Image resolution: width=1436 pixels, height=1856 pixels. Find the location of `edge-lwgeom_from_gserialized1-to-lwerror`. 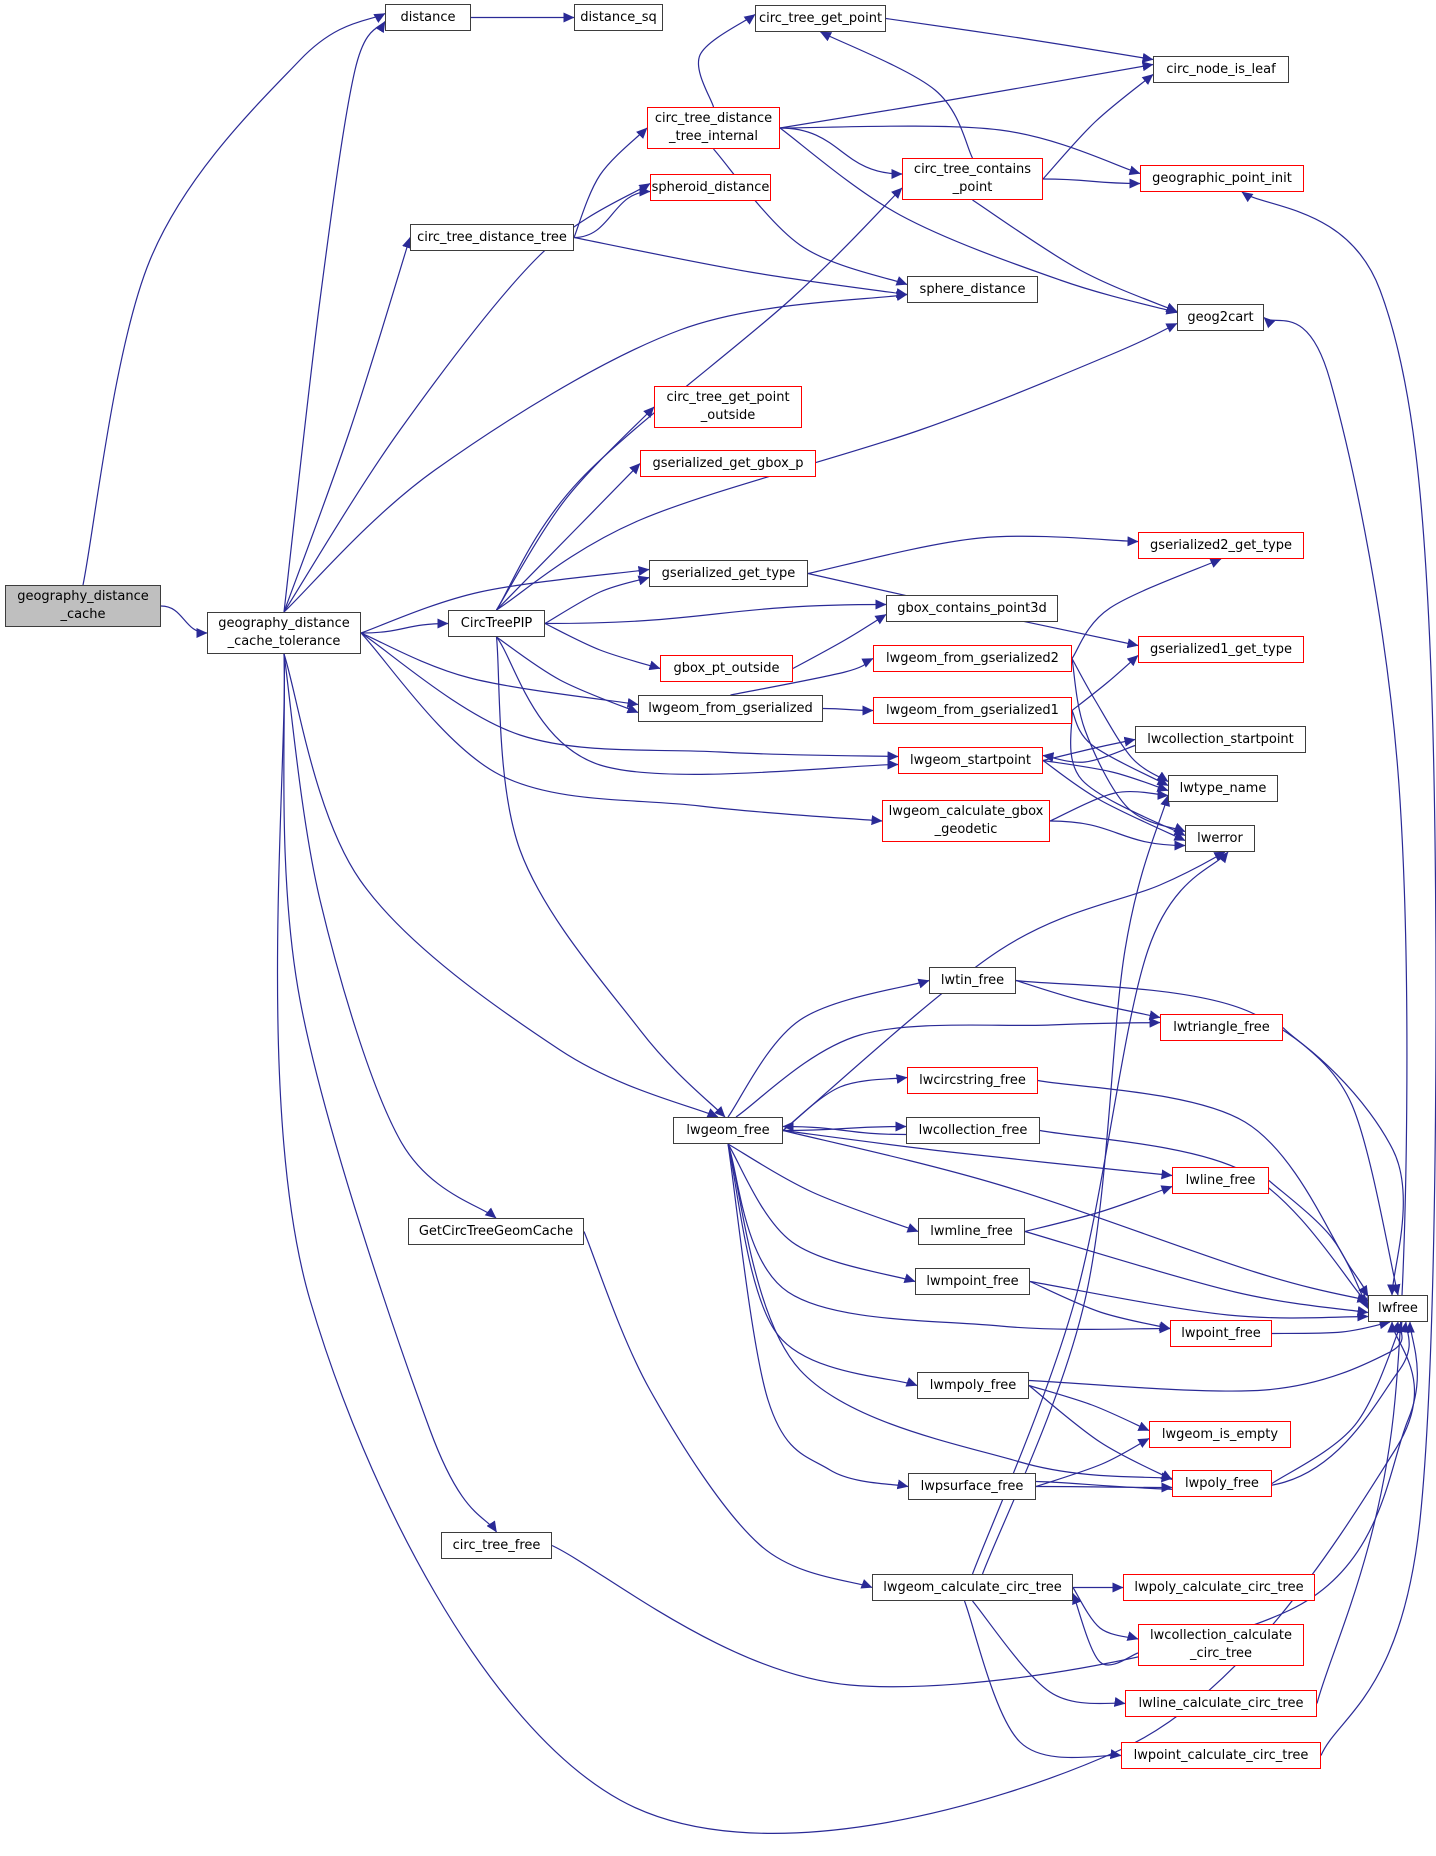

edge-lwgeom_from_gserialized1-to-lwerror is located at coordinates (1128, 773).